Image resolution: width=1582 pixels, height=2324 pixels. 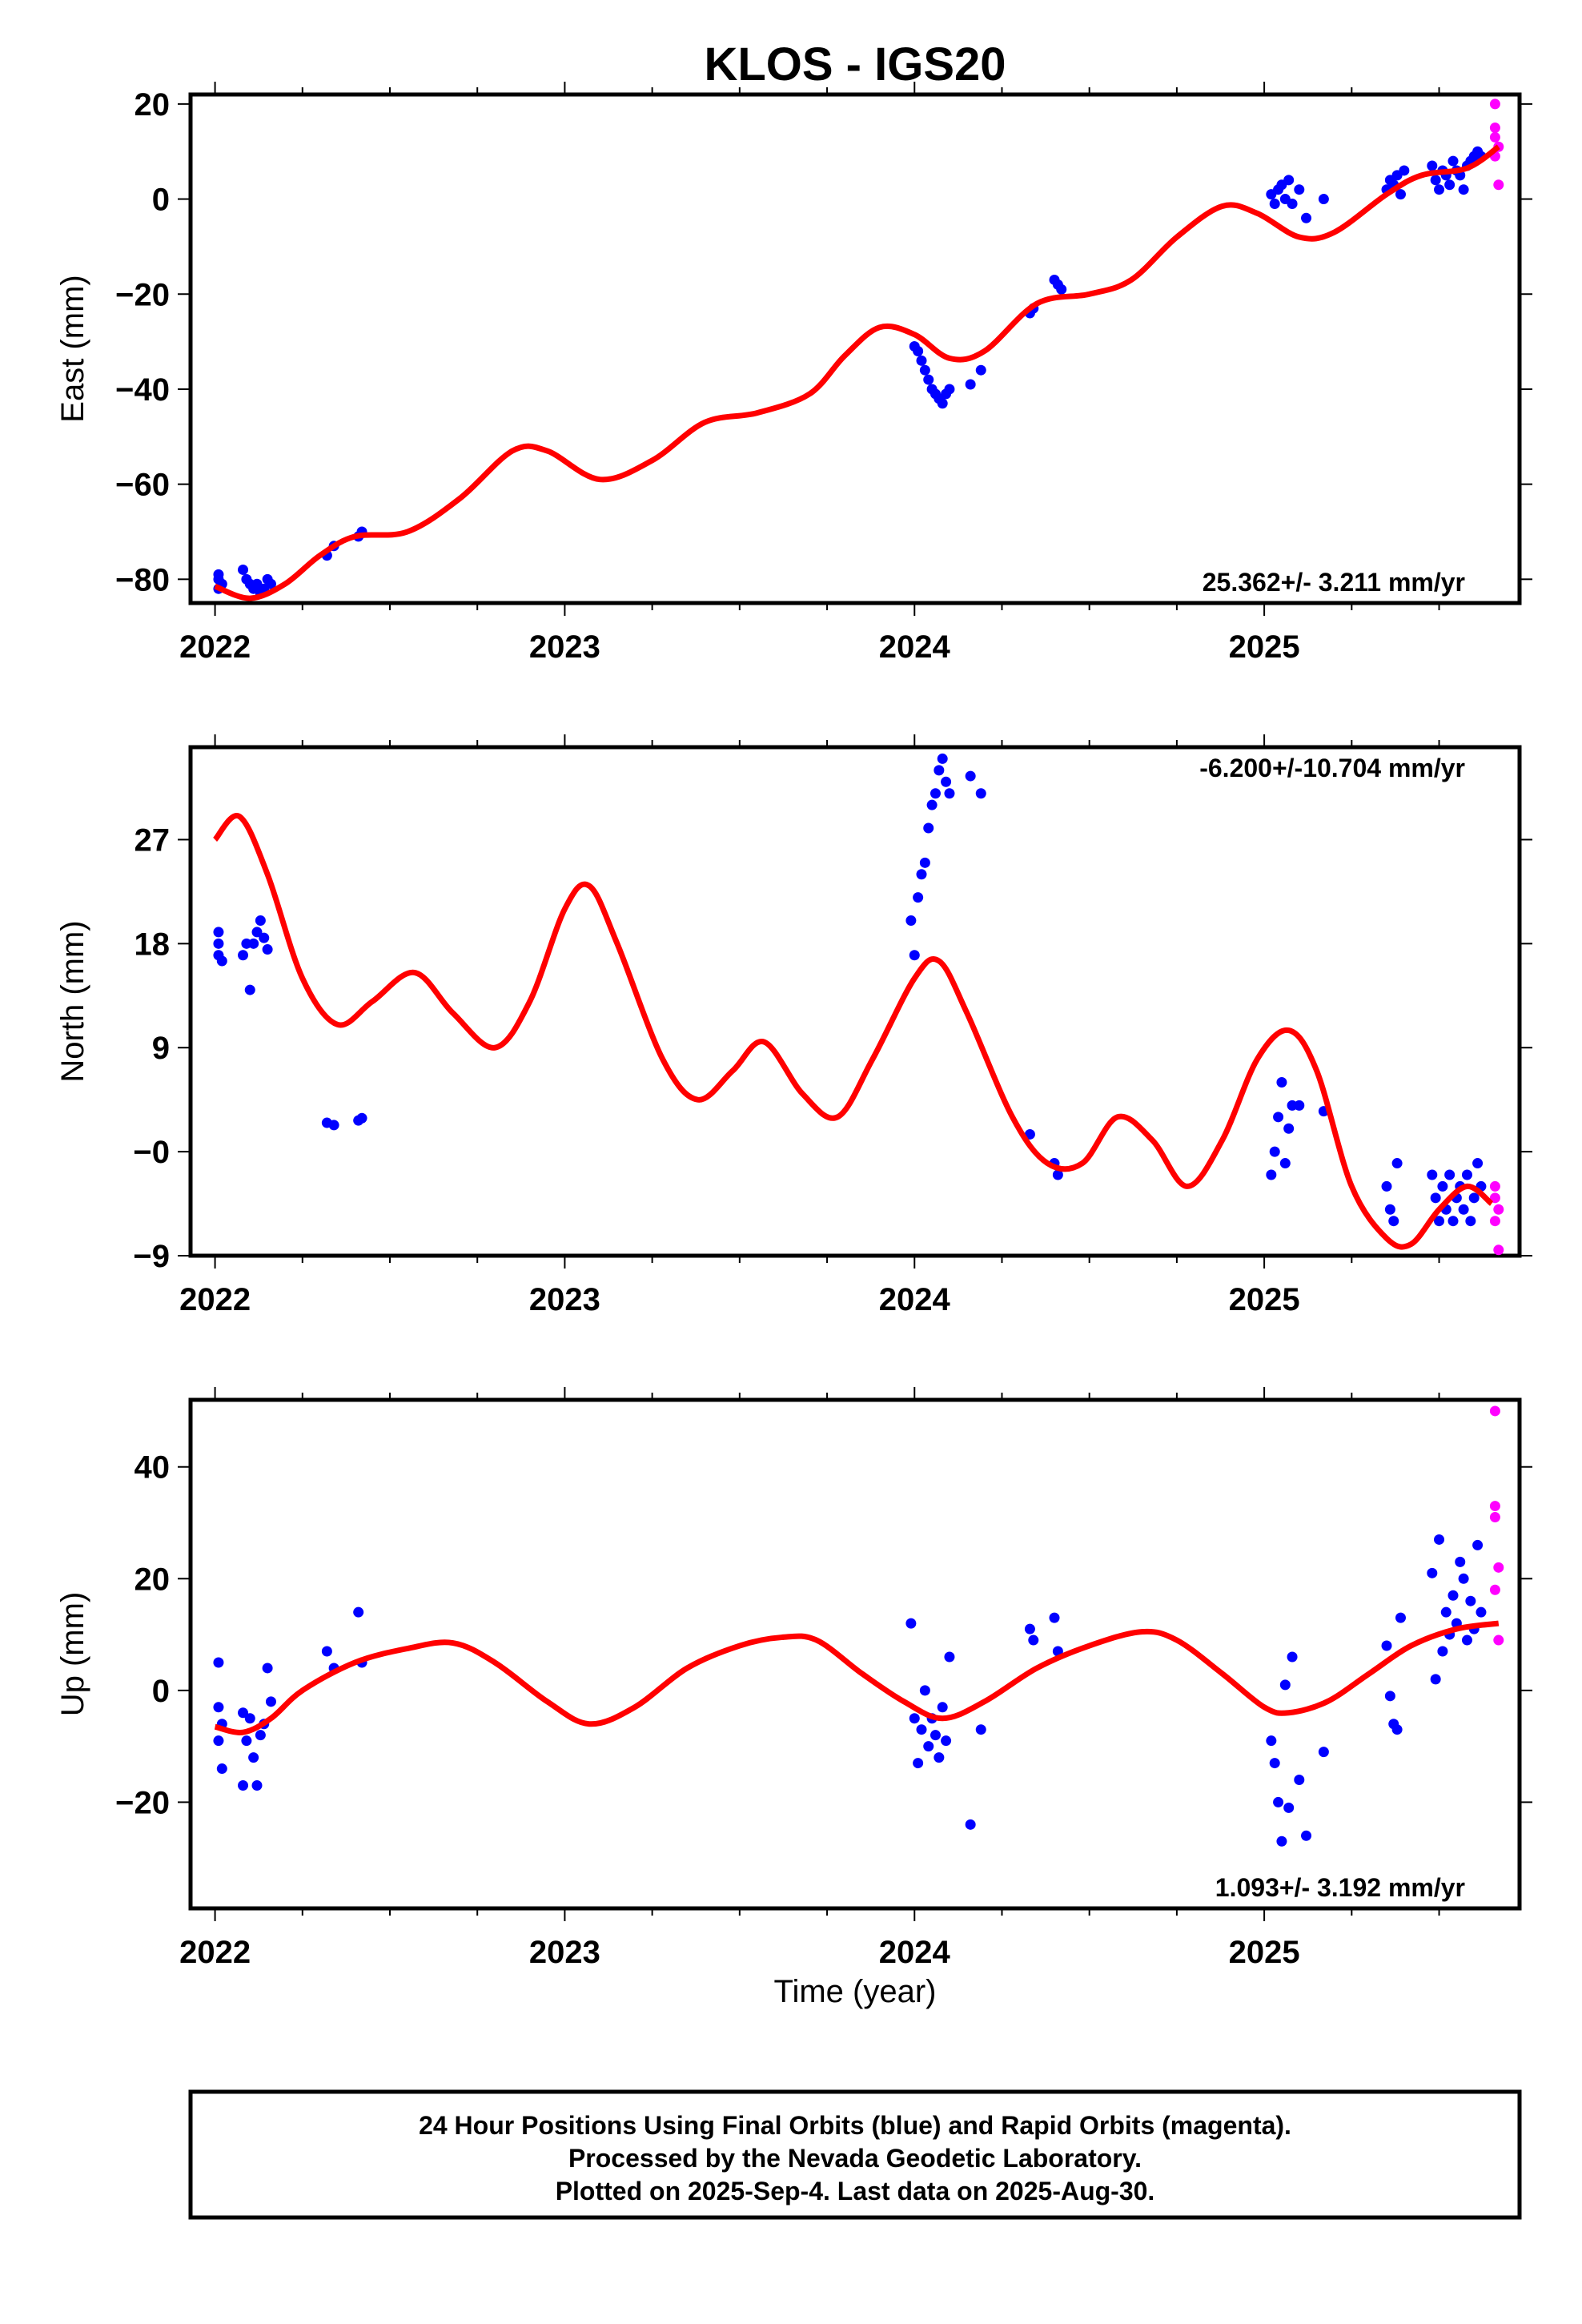 What do you see at coordinates (915, 1299) in the screenshot?
I see `north-x-tick-label: 2024` at bounding box center [915, 1299].